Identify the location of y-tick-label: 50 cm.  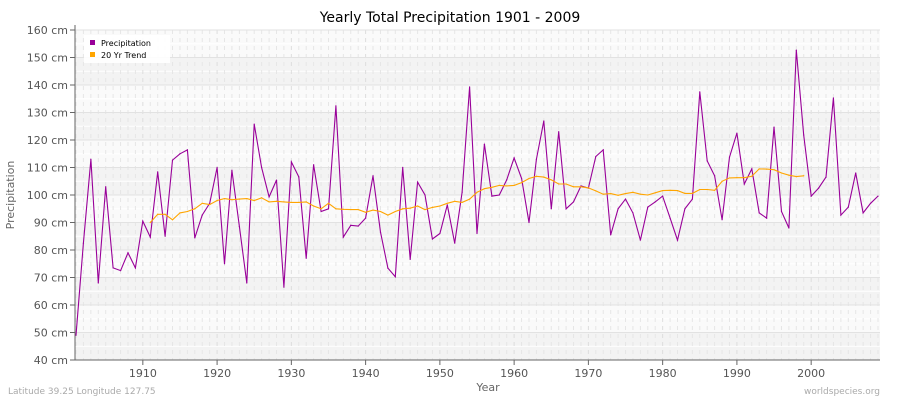
(51, 333).